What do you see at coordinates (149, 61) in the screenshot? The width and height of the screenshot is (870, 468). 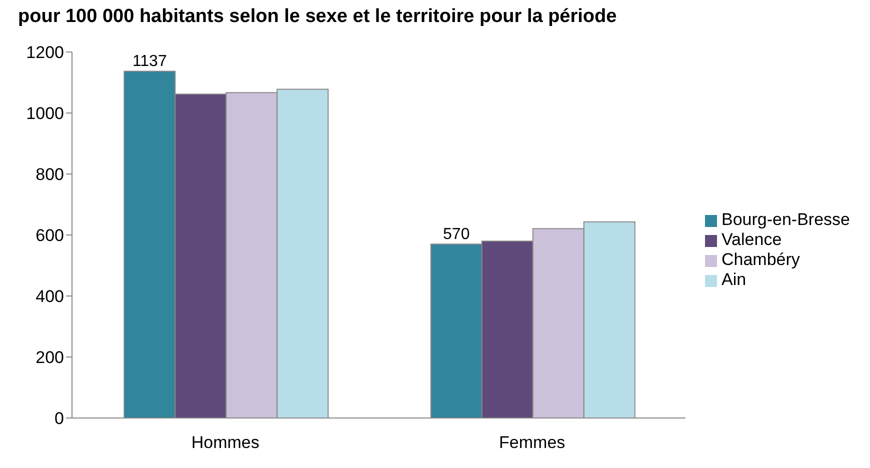 I see `data-label: 1137` at bounding box center [149, 61].